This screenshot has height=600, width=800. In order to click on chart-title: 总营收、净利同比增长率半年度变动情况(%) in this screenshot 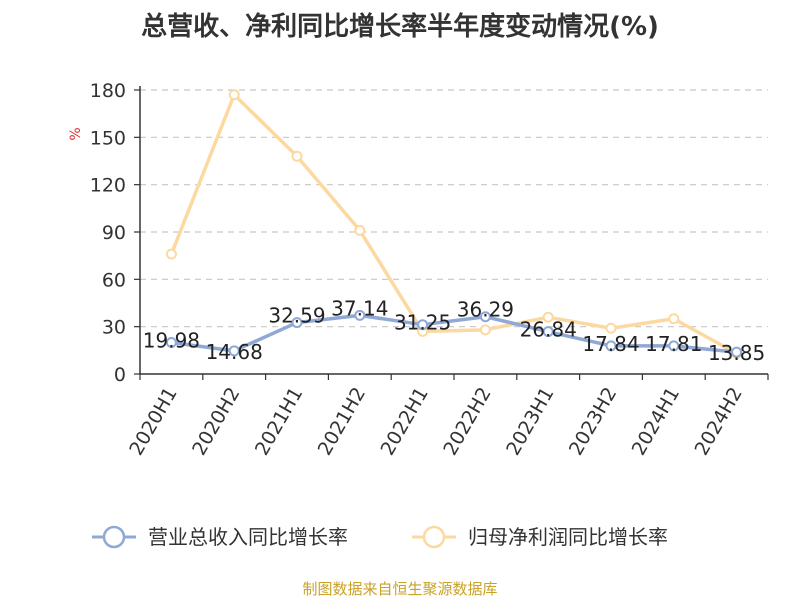, I will do `click(400, 27)`.